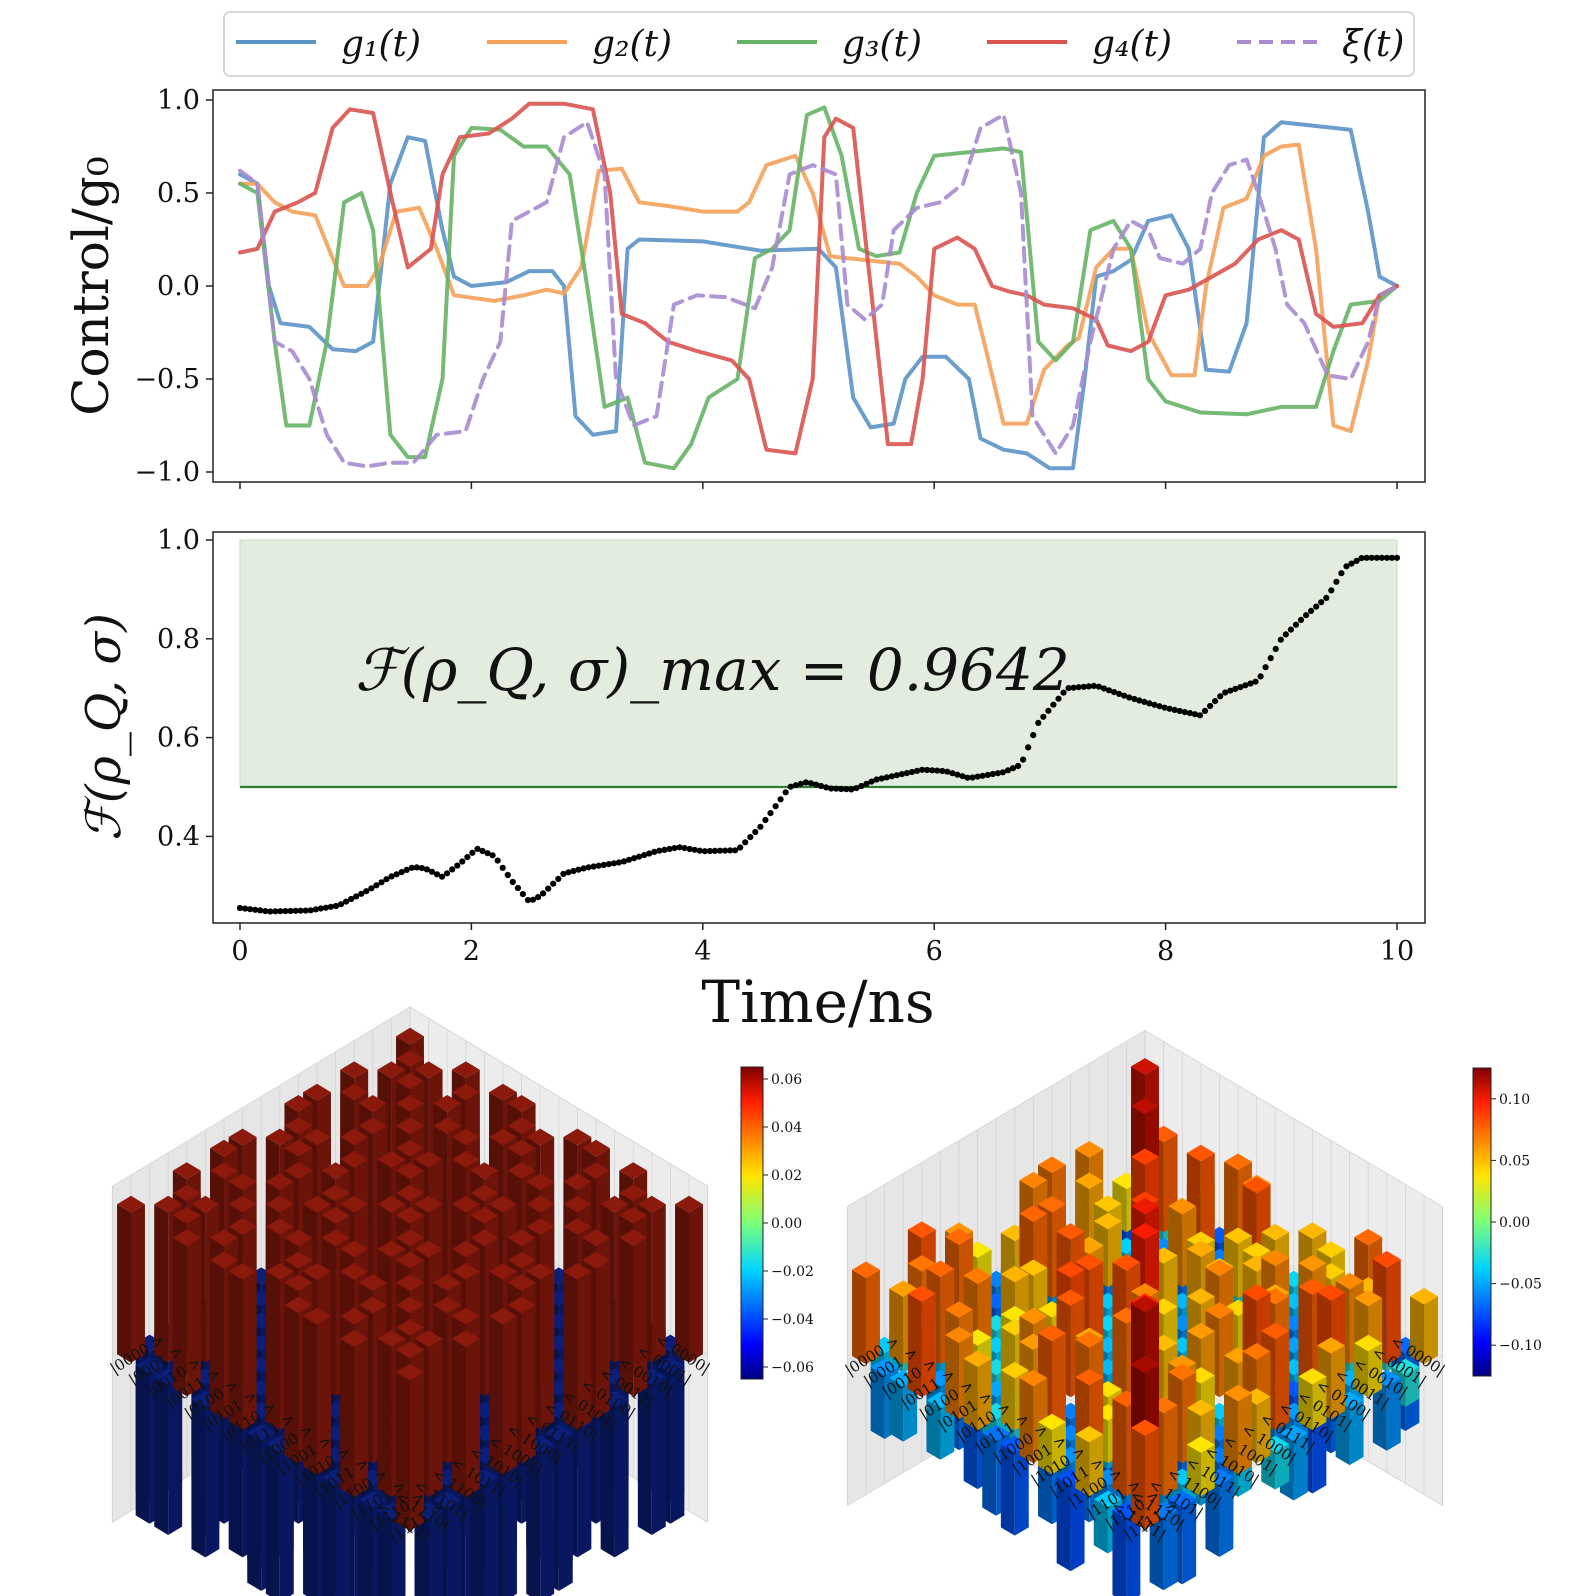 The width and height of the screenshot is (1570, 1596). What do you see at coordinates (934, 951) in the screenshot?
I see `fidelity-xtick-label-3: 6` at bounding box center [934, 951].